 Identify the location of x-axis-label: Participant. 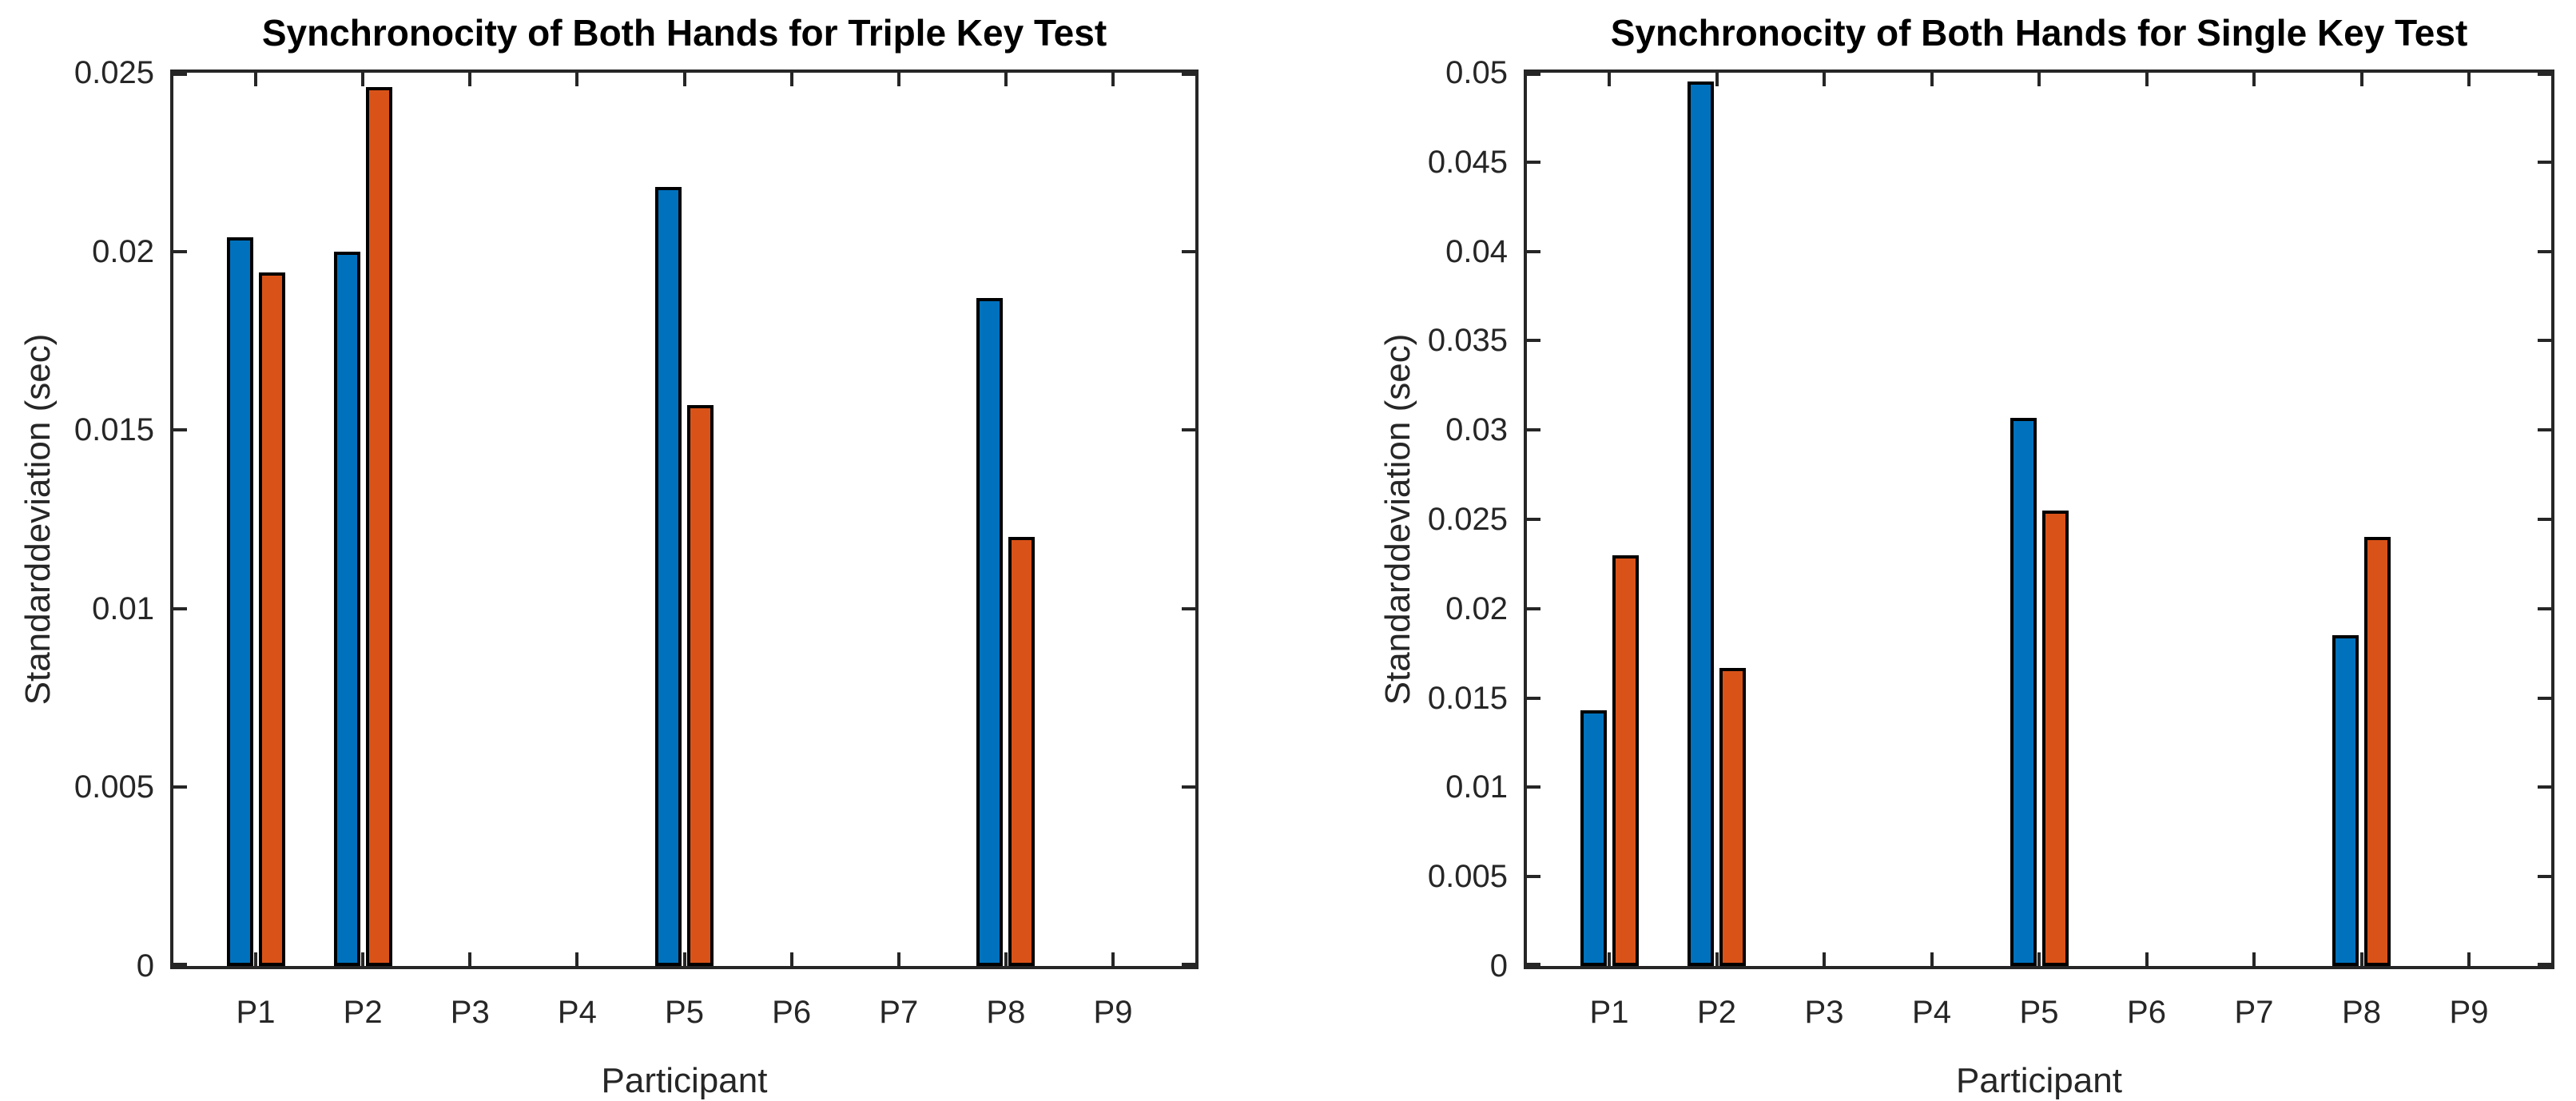
(2039, 1080).